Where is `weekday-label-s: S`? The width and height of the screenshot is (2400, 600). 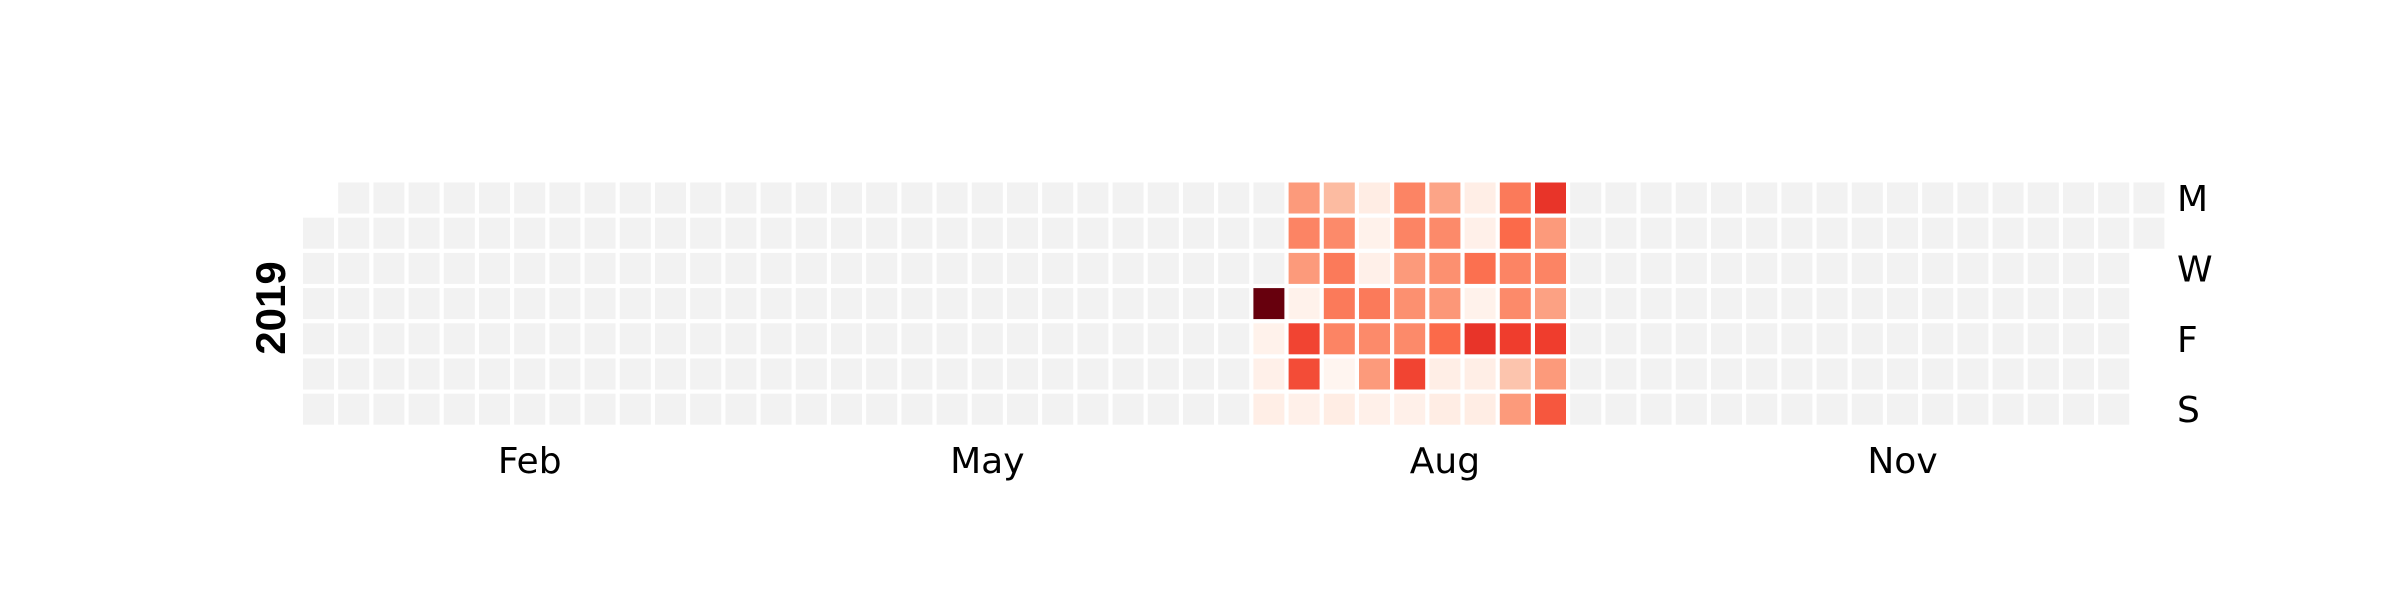 weekday-label-s: S is located at coordinates (2188, 410).